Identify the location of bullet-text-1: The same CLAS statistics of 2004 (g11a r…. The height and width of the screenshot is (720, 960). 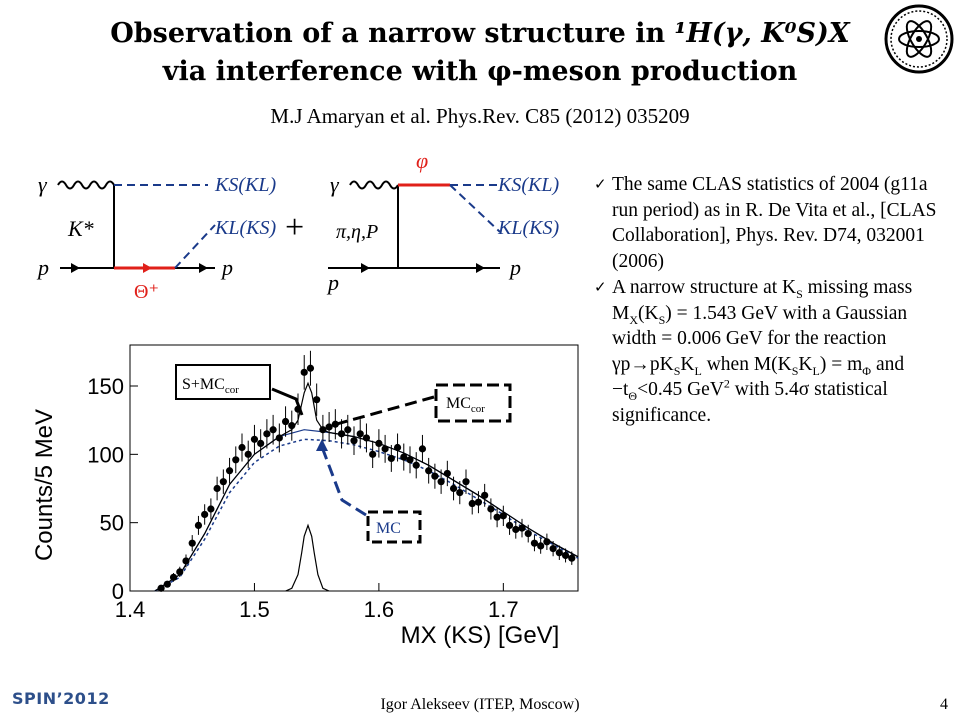
(774, 223).